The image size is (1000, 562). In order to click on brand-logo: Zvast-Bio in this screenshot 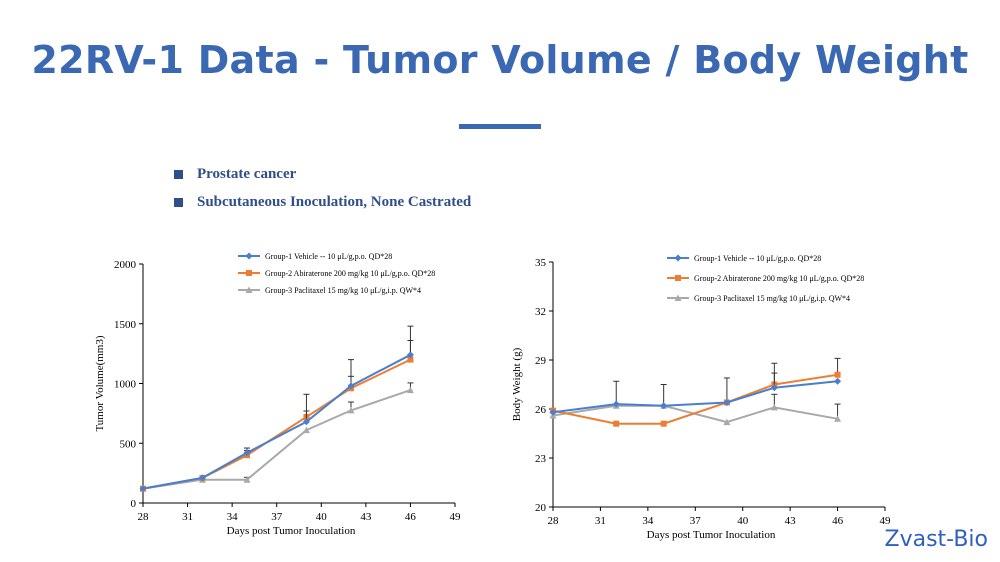, I will do `click(936, 539)`.